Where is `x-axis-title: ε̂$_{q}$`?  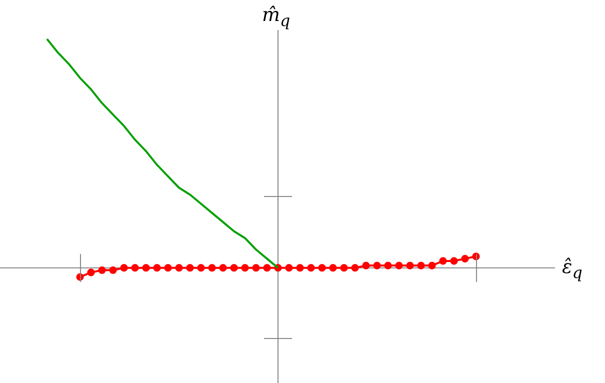
x-axis-title: ε̂$_{q}$ is located at coordinates (572, 269).